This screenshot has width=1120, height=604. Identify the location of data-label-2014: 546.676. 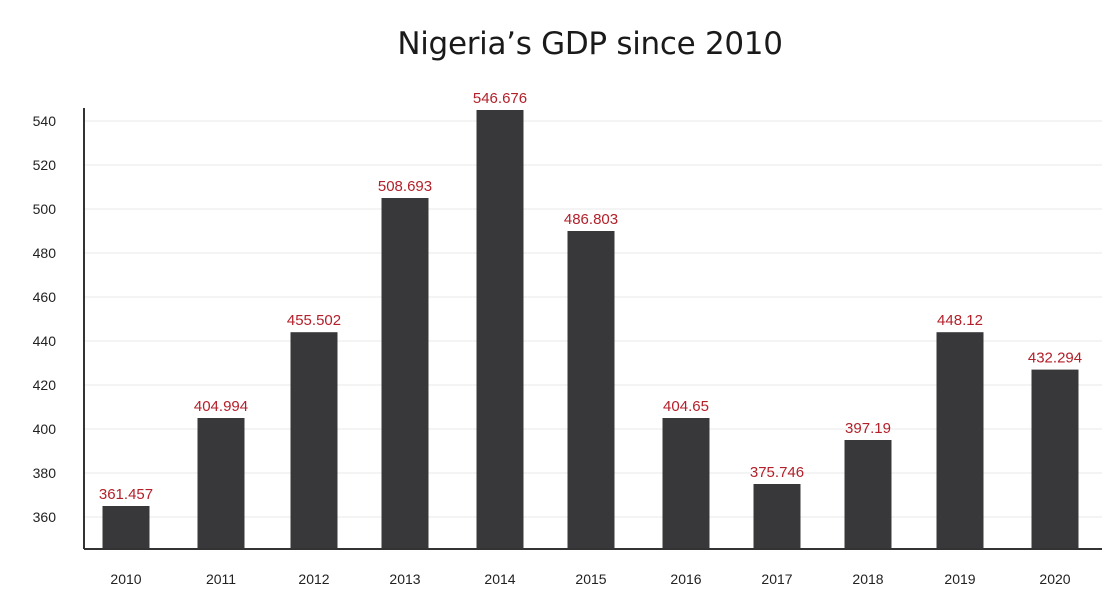
(500, 98).